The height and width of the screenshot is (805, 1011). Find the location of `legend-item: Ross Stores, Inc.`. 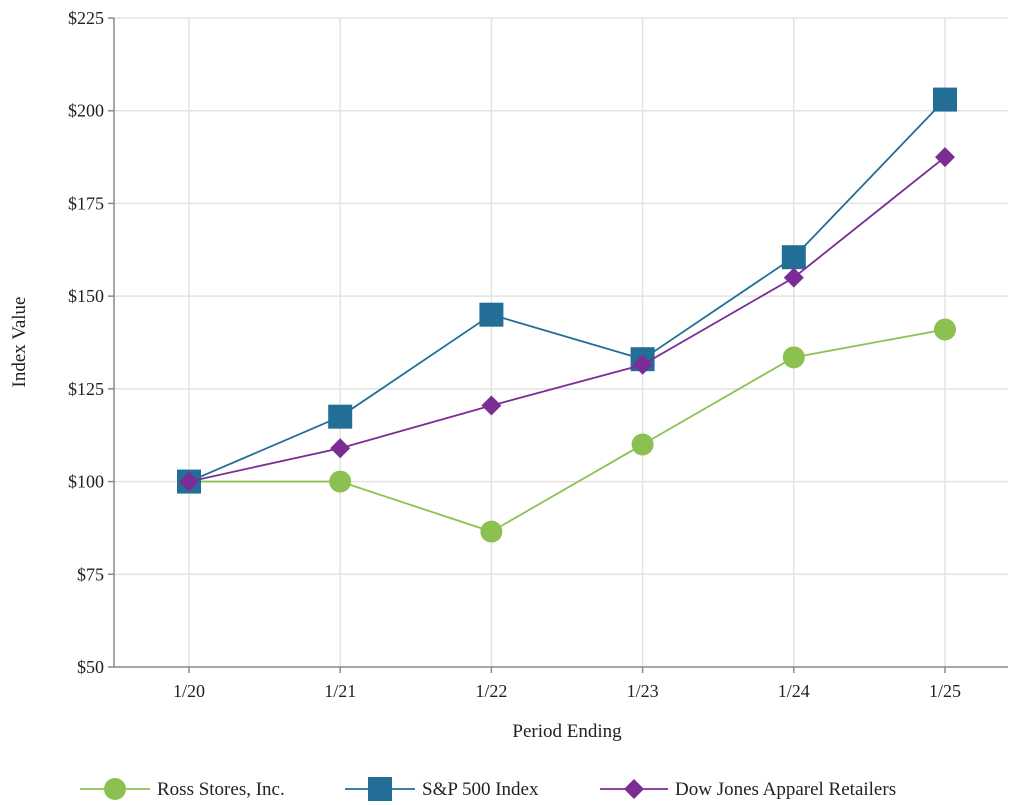

legend-item: Ross Stores, Inc. is located at coordinates (182, 789).